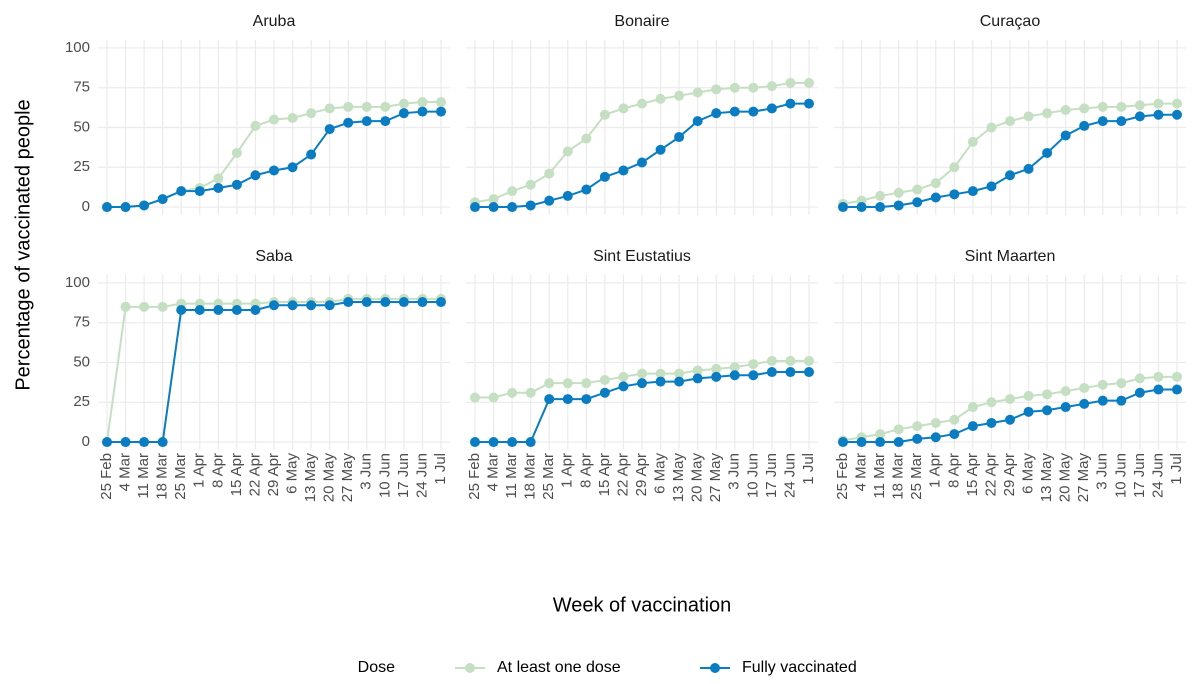  I want to click on y-axis-title: Percentage of vaccinated people, so click(23, 244).